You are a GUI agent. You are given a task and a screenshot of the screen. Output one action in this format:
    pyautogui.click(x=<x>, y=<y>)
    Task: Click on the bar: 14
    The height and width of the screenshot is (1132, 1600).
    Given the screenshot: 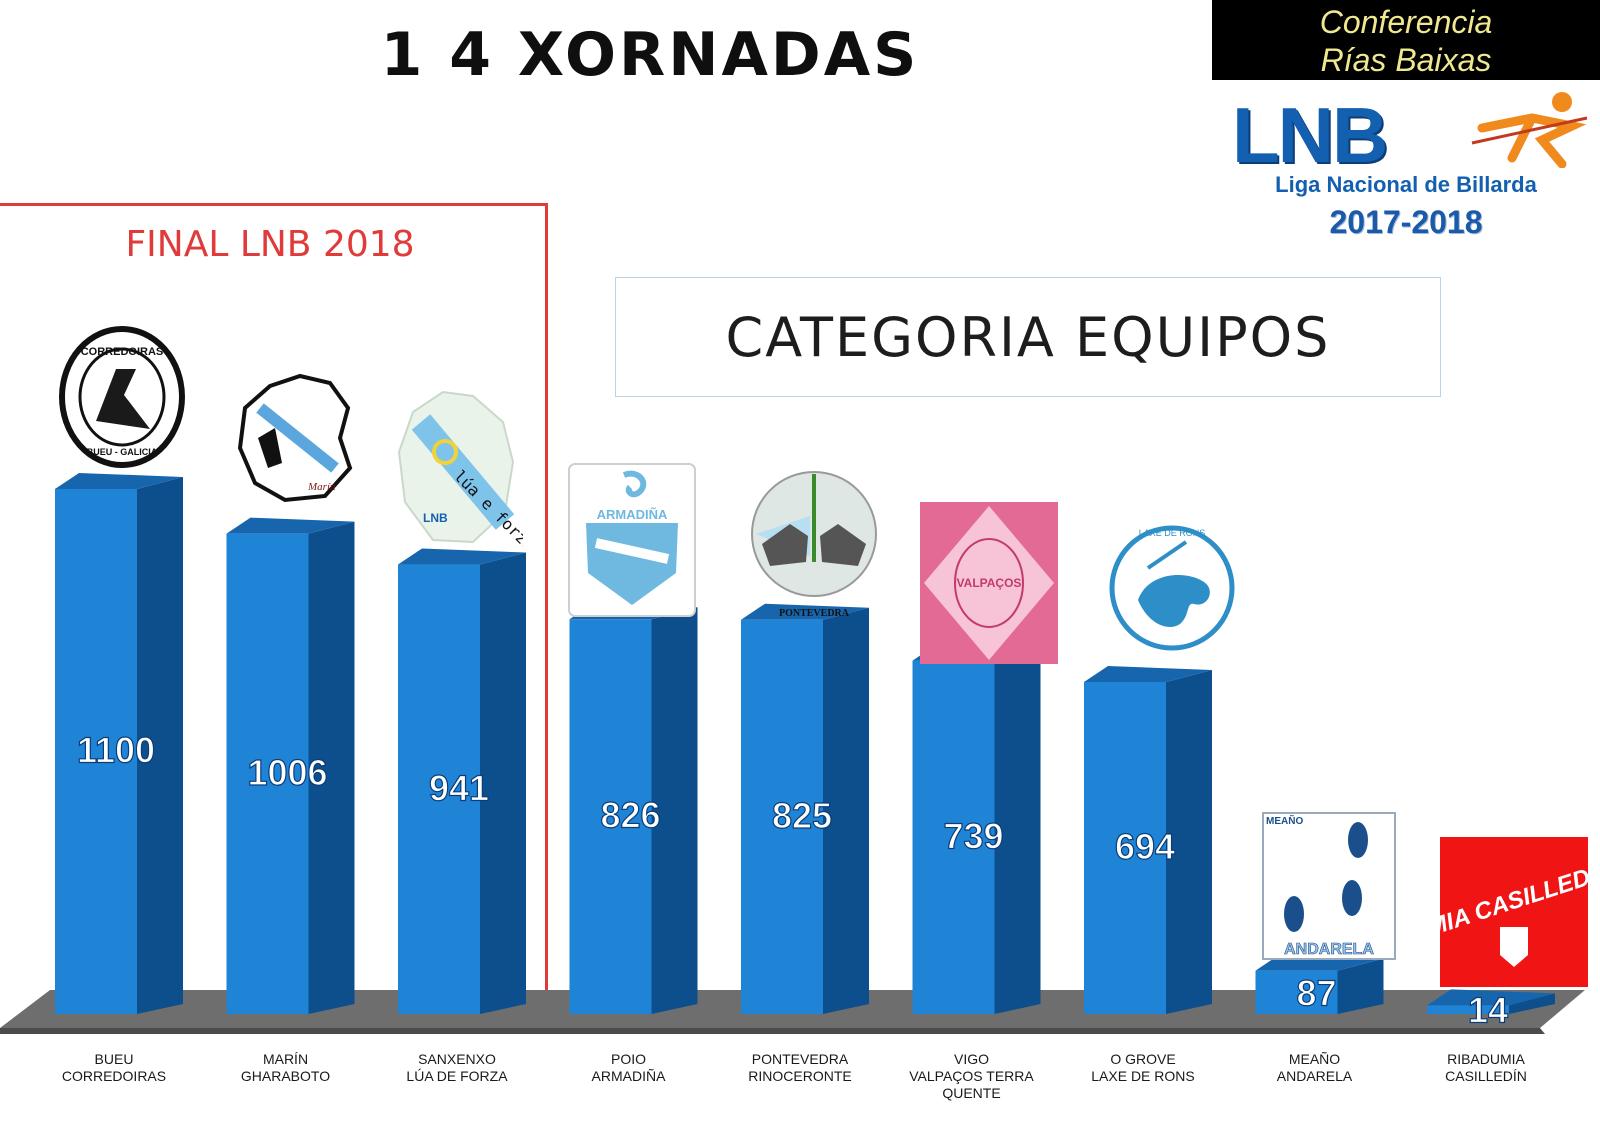 What is the action you would take?
    pyautogui.click(x=1491, y=1010)
    